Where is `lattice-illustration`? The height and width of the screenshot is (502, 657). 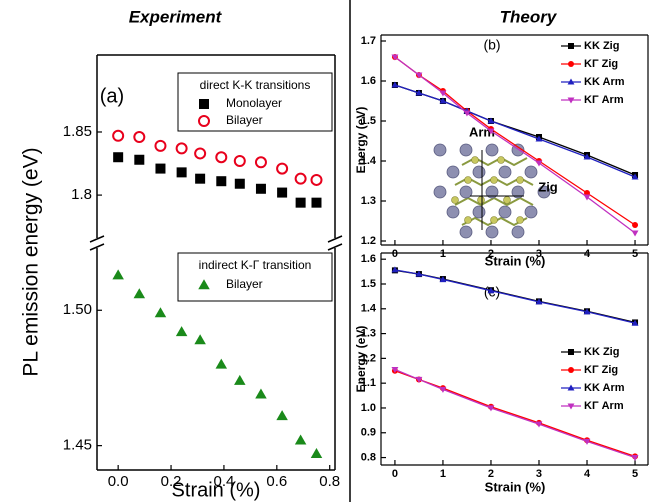
lattice-illustration is located at coordinates (492, 191).